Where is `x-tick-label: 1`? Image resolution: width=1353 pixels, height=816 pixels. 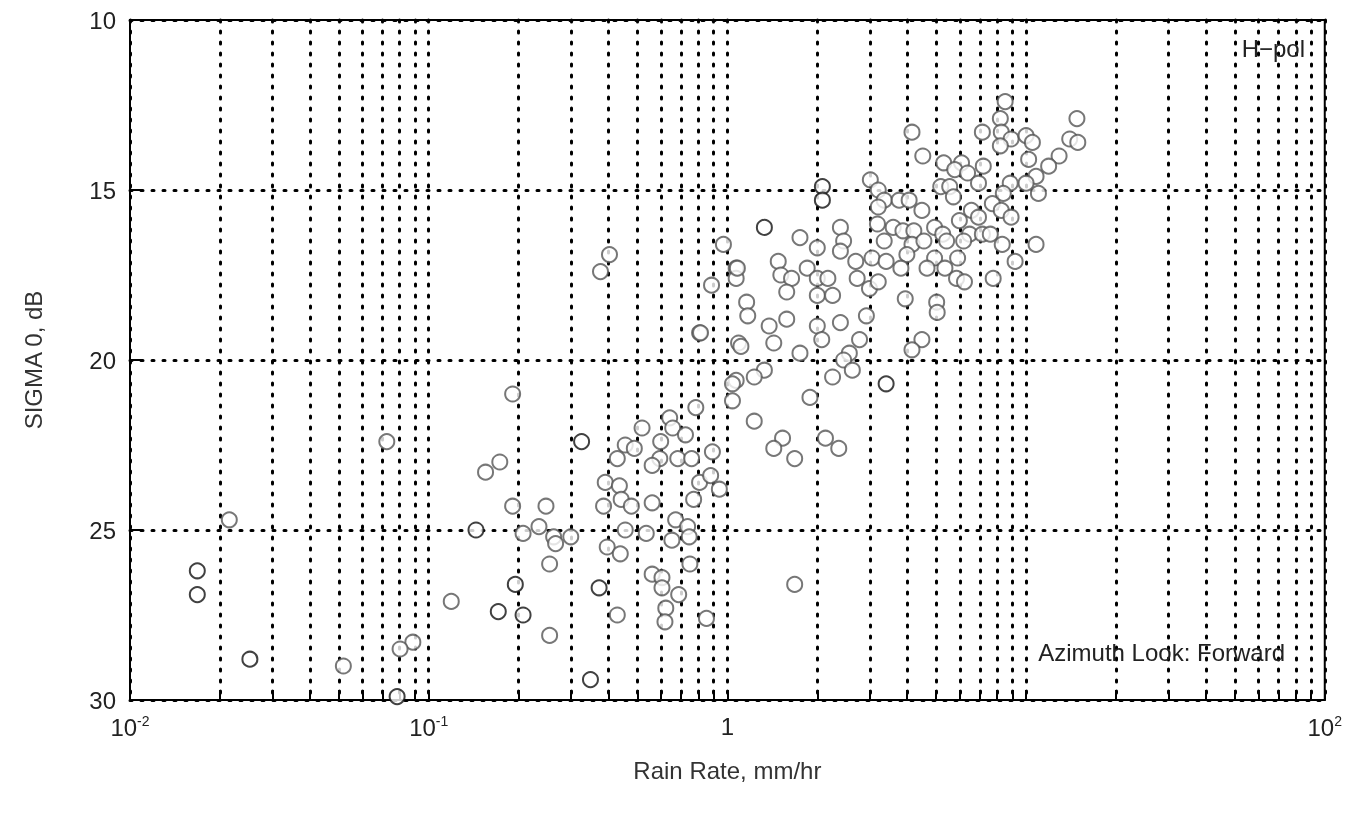
x-tick-label: 1 is located at coordinates (727, 726).